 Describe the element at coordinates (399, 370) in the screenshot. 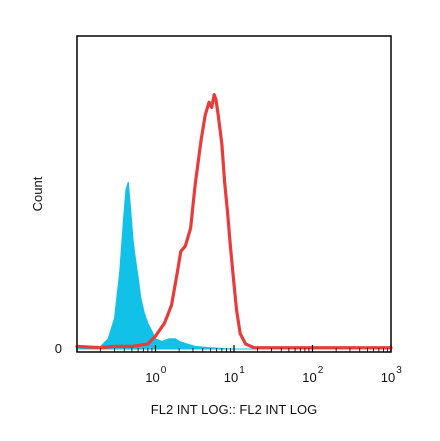

I see `x-tick-exponent-3: 3` at that location.